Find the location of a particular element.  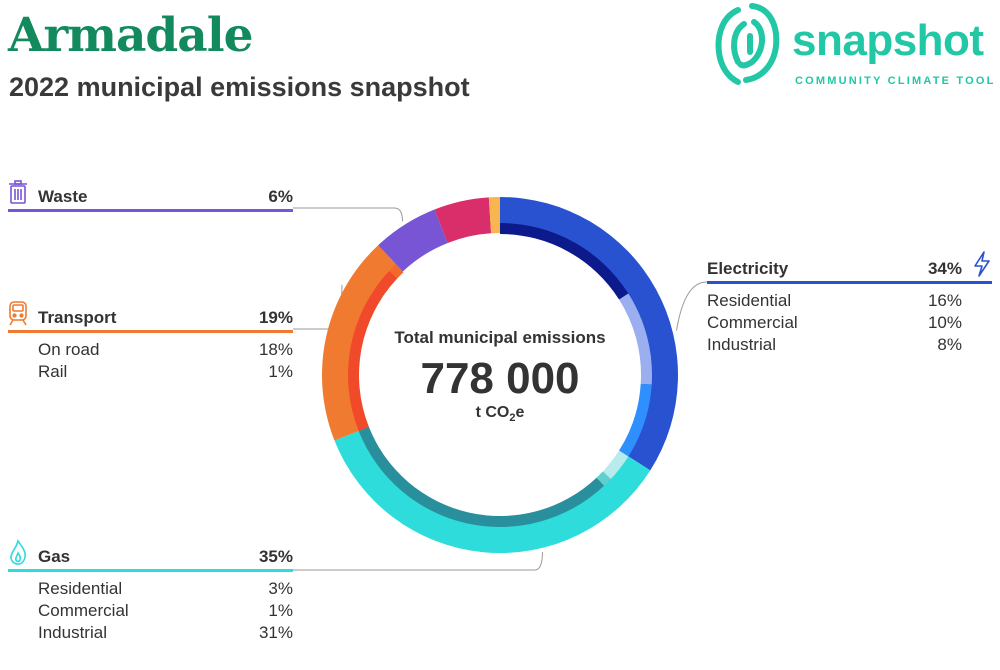

legend-transport-name: Transport is located at coordinates (77, 318).